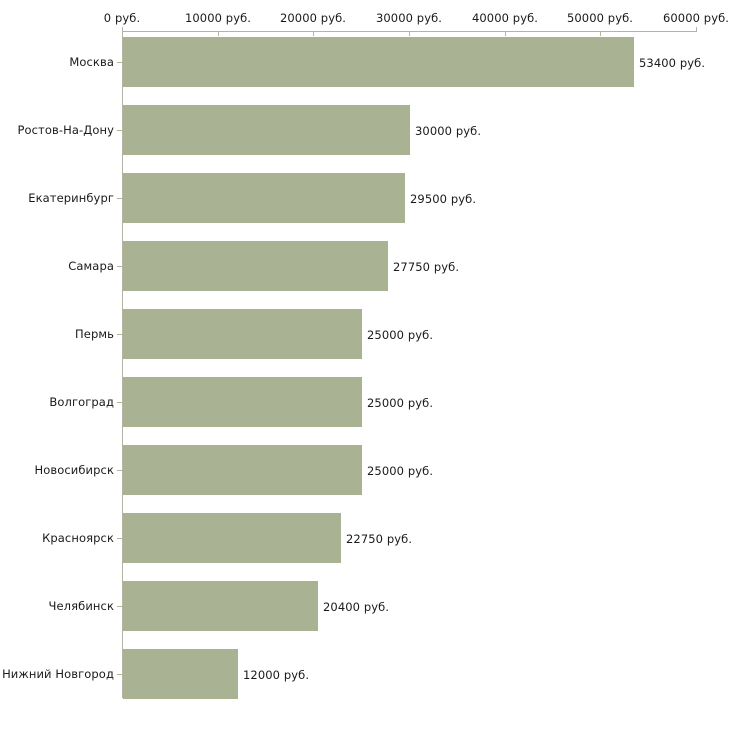  What do you see at coordinates (443, 199) in the screenshot?
I see `bar-value-label: 29500 руб.` at bounding box center [443, 199].